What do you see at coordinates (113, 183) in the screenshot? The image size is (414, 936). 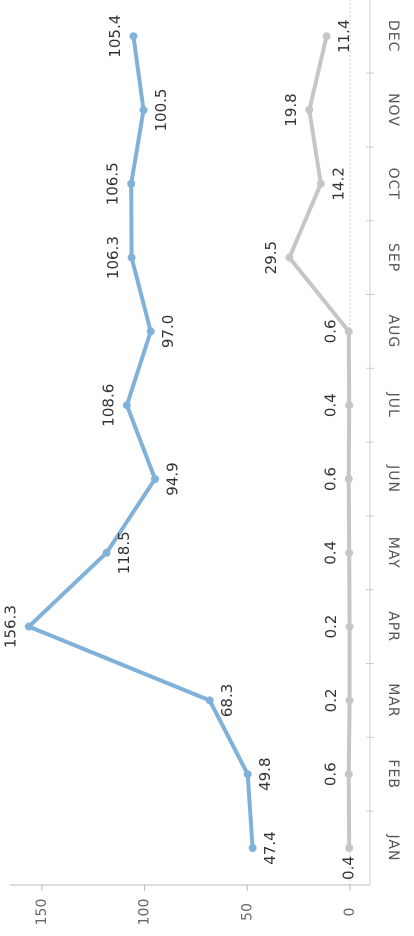 I see `data-label: 106.5` at bounding box center [113, 183].